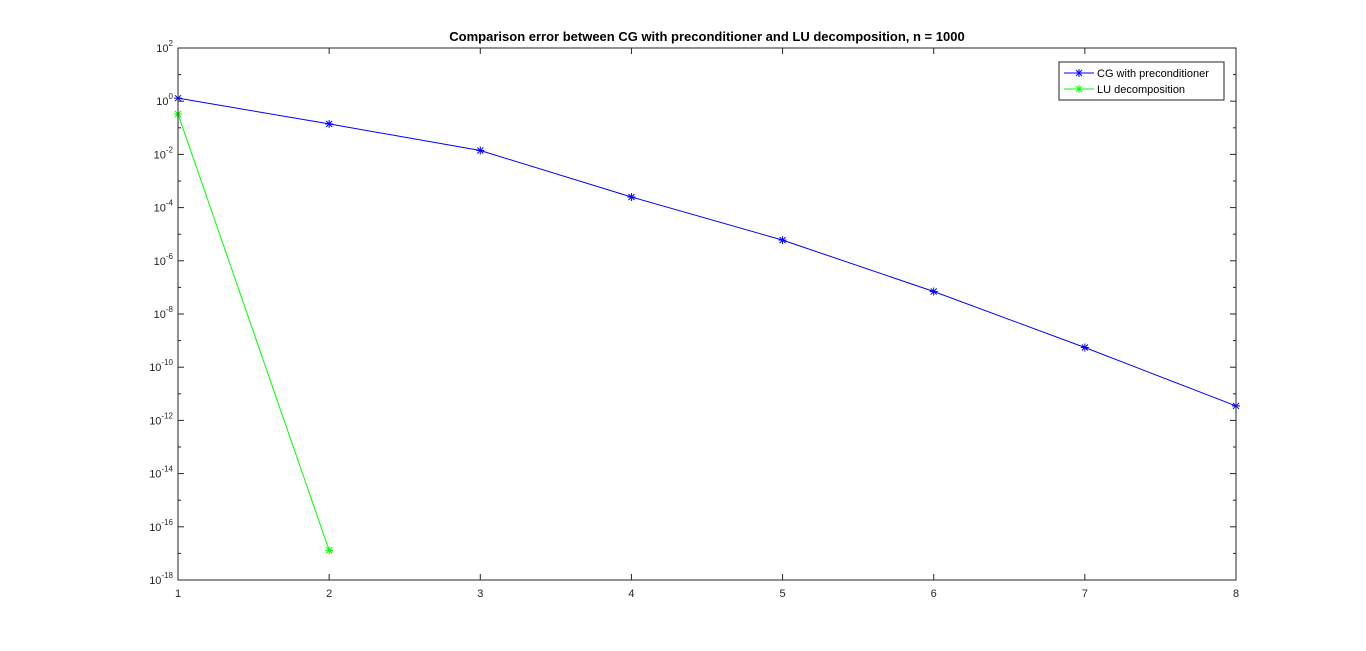  Describe the element at coordinates (164, 100) in the screenshot. I see `y-tick-label: 10⁰` at that location.